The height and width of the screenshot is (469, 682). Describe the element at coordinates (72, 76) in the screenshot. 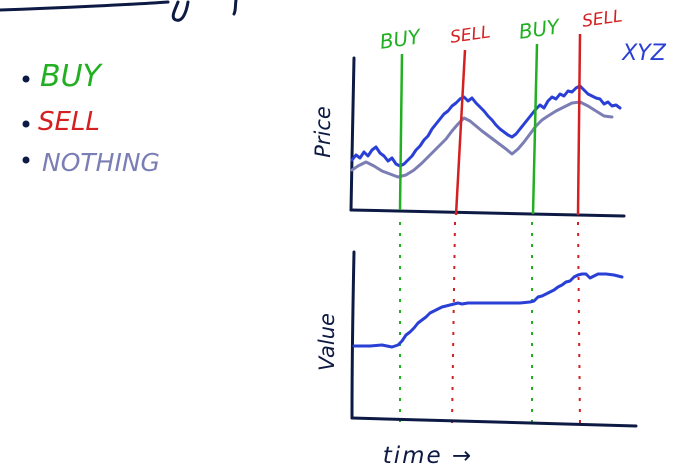

I see `legend-label-buy: BUY` at that location.